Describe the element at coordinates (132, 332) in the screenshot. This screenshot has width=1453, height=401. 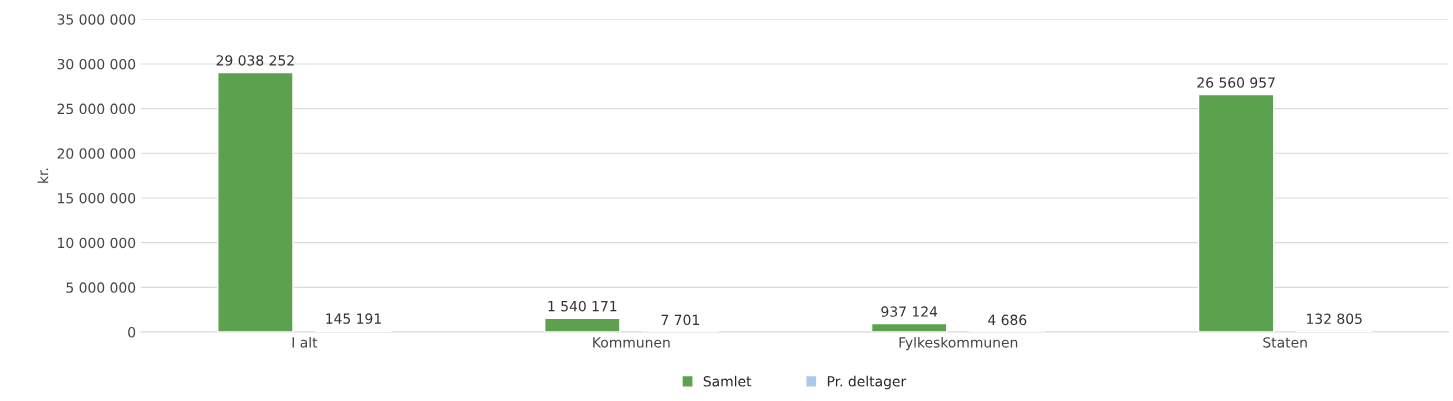
I see `y-tick-label: 0` at that location.